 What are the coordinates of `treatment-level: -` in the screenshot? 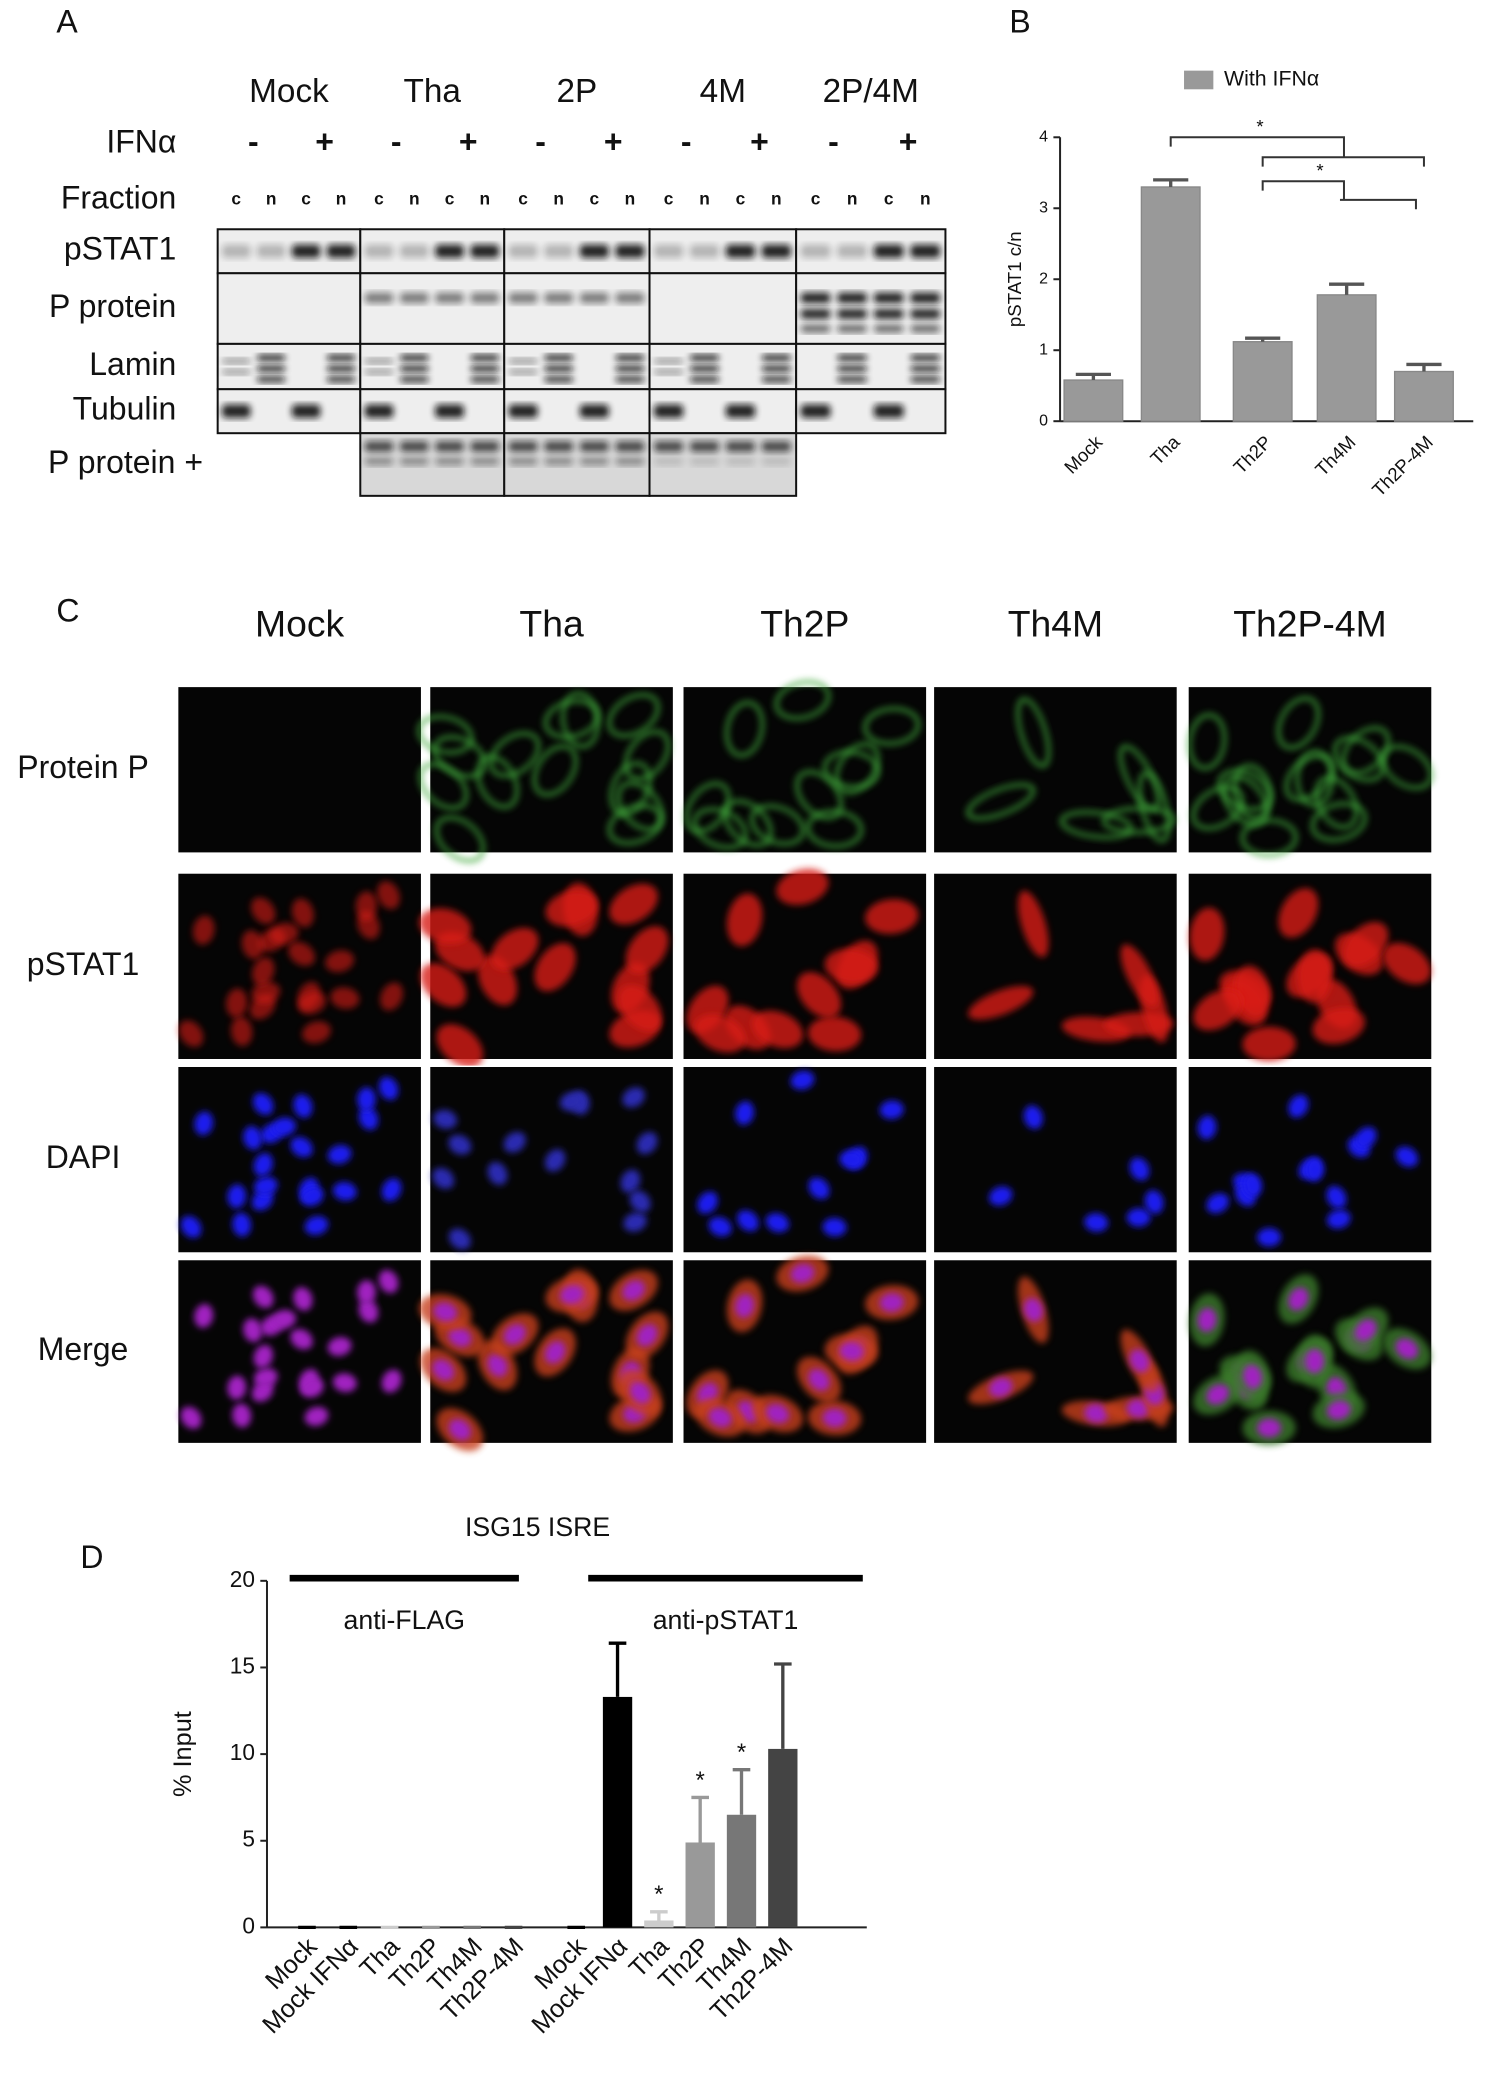 It's located at (833, 141).